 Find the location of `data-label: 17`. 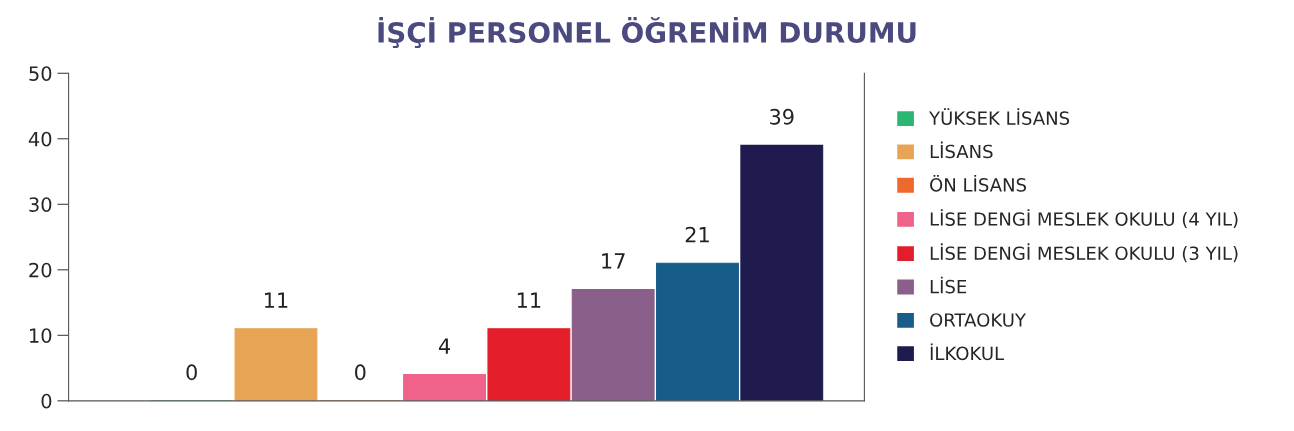

data-label: 17 is located at coordinates (613, 261).